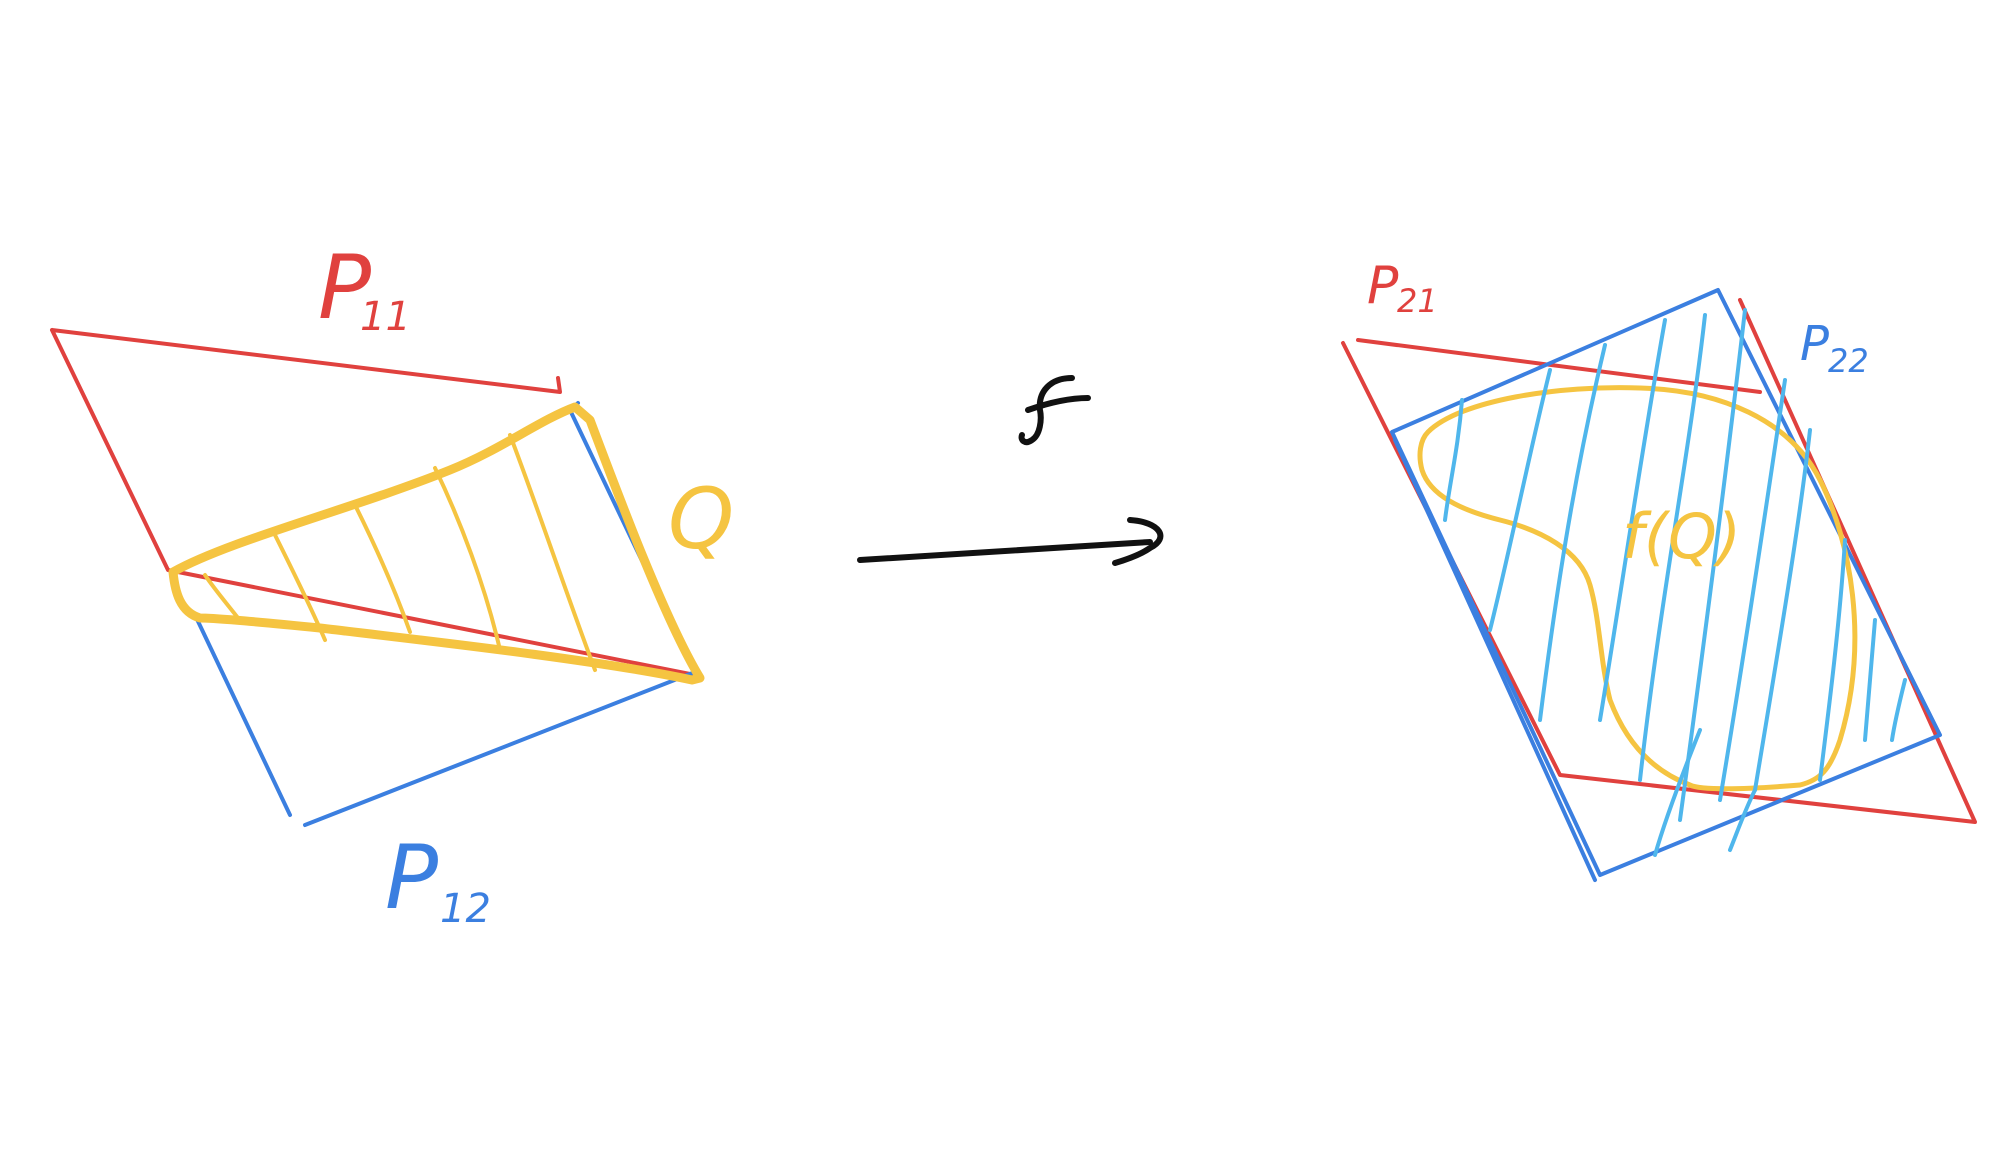 The width and height of the screenshot is (2016, 1154). What do you see at coordinates (1138, 541) in the screenshot?
I see `arrowhead-icon` at bounding box center [1138, 541].